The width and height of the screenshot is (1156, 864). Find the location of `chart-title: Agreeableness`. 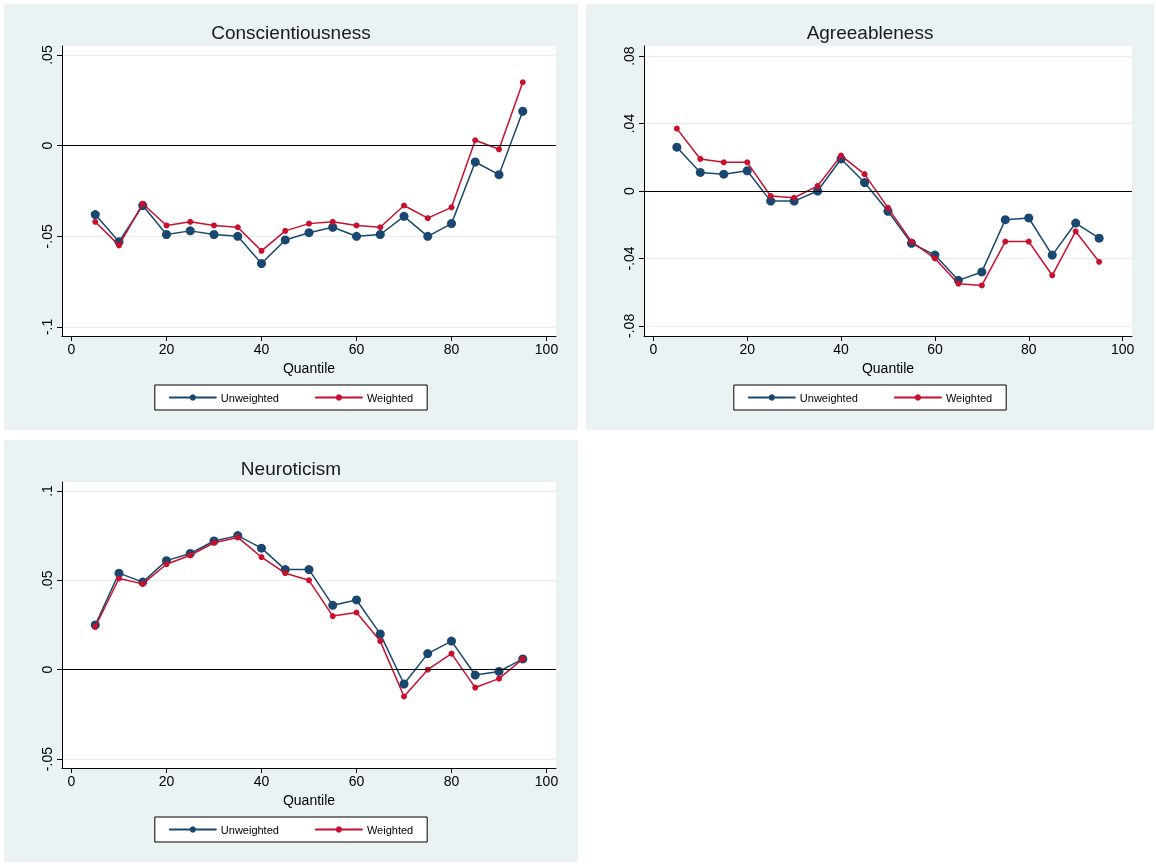

chart-title: Agreeableness is located at coordinates (870, 32).